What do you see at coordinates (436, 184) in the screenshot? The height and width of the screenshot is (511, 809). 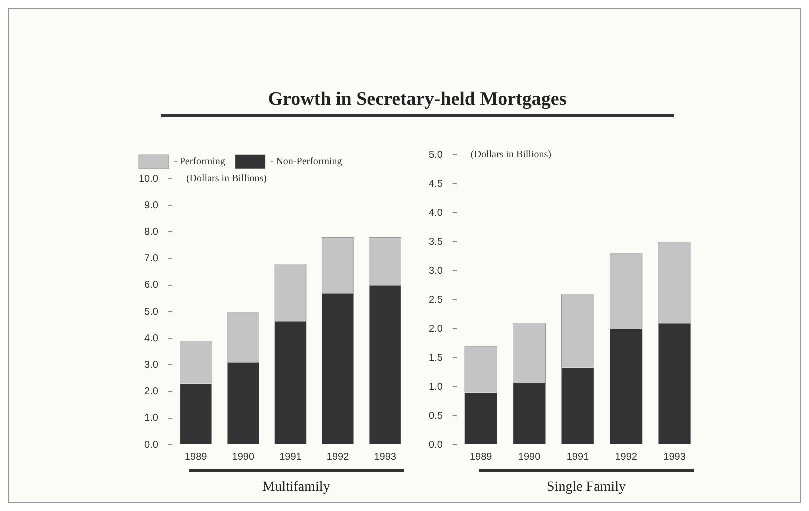 I see `y-tick-label: 4.5` at bounding box center [436, 184].